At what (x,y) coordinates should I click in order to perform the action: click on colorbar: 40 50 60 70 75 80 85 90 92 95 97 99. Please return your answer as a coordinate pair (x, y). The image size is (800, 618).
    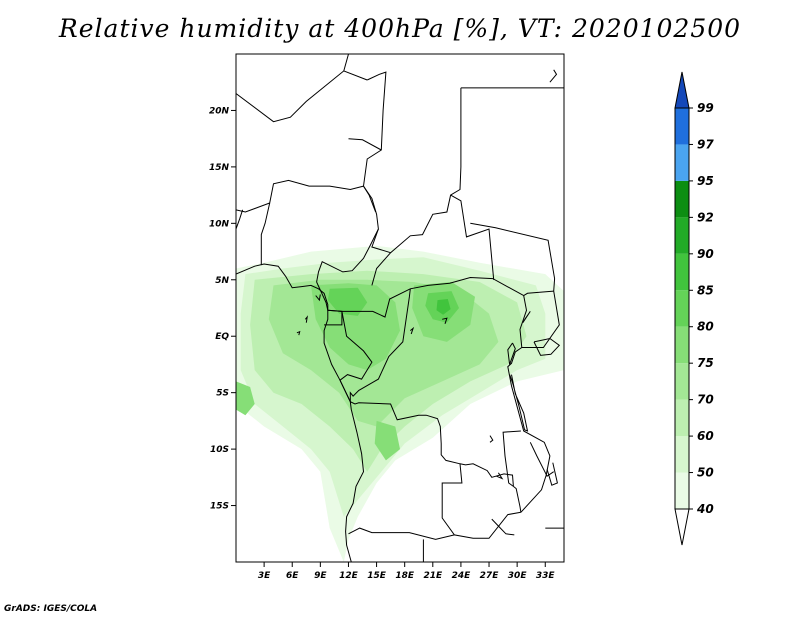
    Looking at the image, I should click on (694, 308).